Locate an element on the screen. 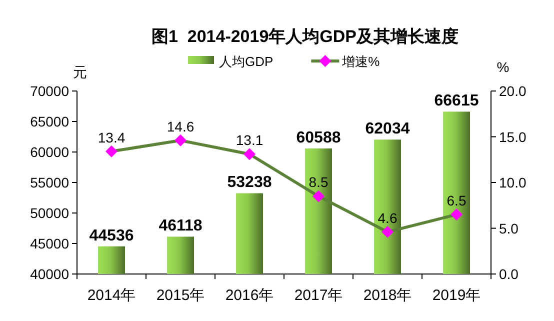  y2-tick-label: 5.0 is located at coordinates (509, 228).